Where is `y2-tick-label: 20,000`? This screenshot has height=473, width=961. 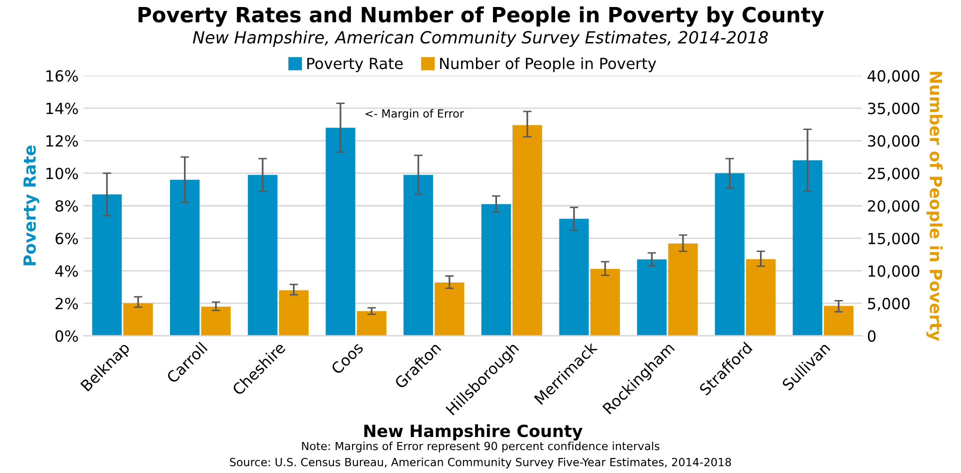 y2-tick-label: 20,000 is located at coordinates (894, 207).